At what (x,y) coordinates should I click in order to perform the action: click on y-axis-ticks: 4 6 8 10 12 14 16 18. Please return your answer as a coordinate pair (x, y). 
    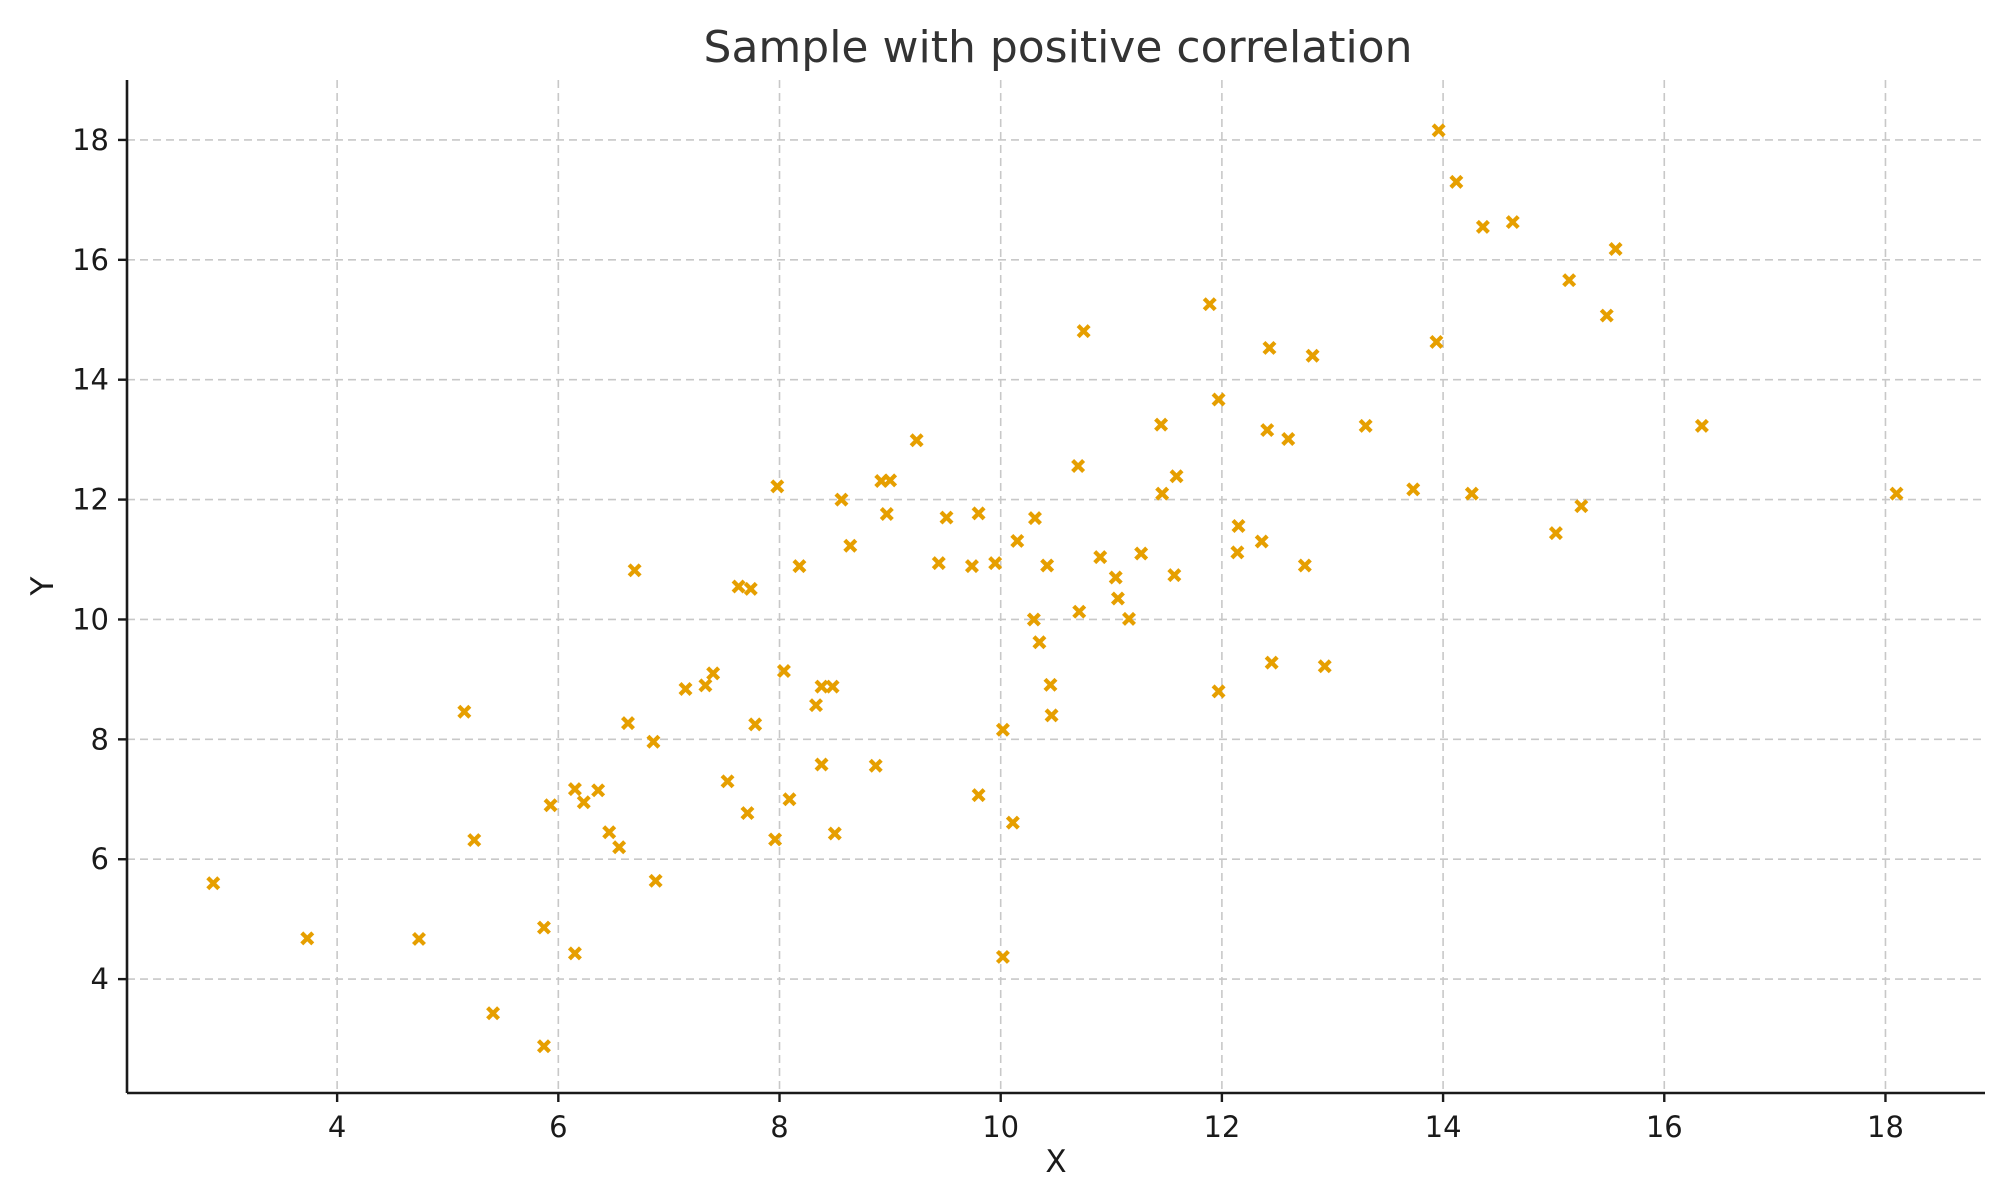
    Looking at the image, I should click on (99, 559).